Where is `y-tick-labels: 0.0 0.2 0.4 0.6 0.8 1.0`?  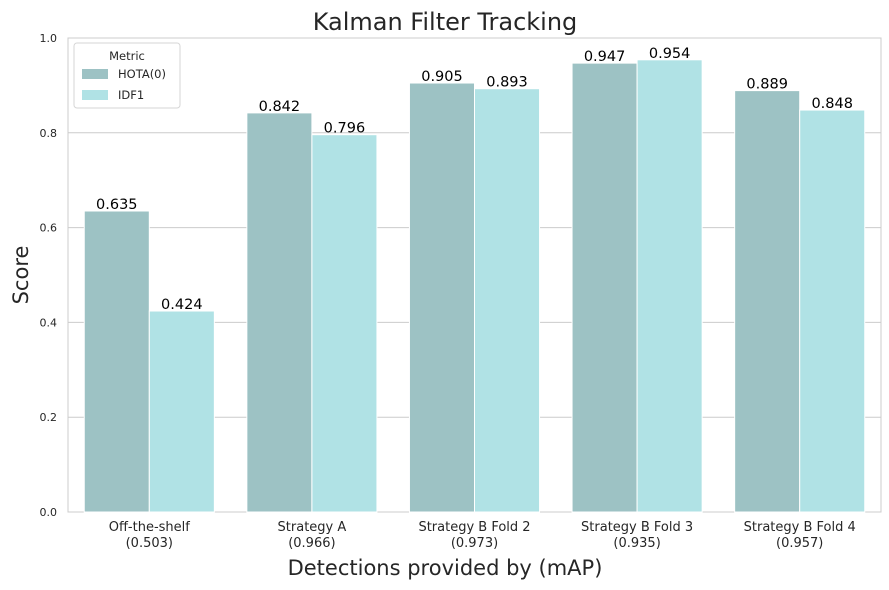 y-tick-labels: 0.0 0.2 0.4 0.6 0.8 1.0 is located at coordinates (49, 275).